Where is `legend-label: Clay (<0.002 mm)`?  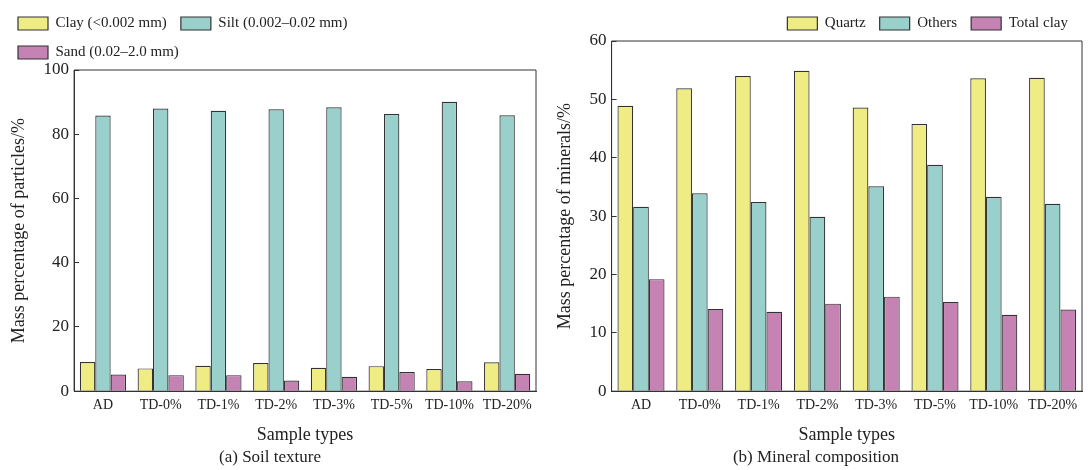 legend-label: Clay (<0.002 mm) is located at coordinates (111, 23).